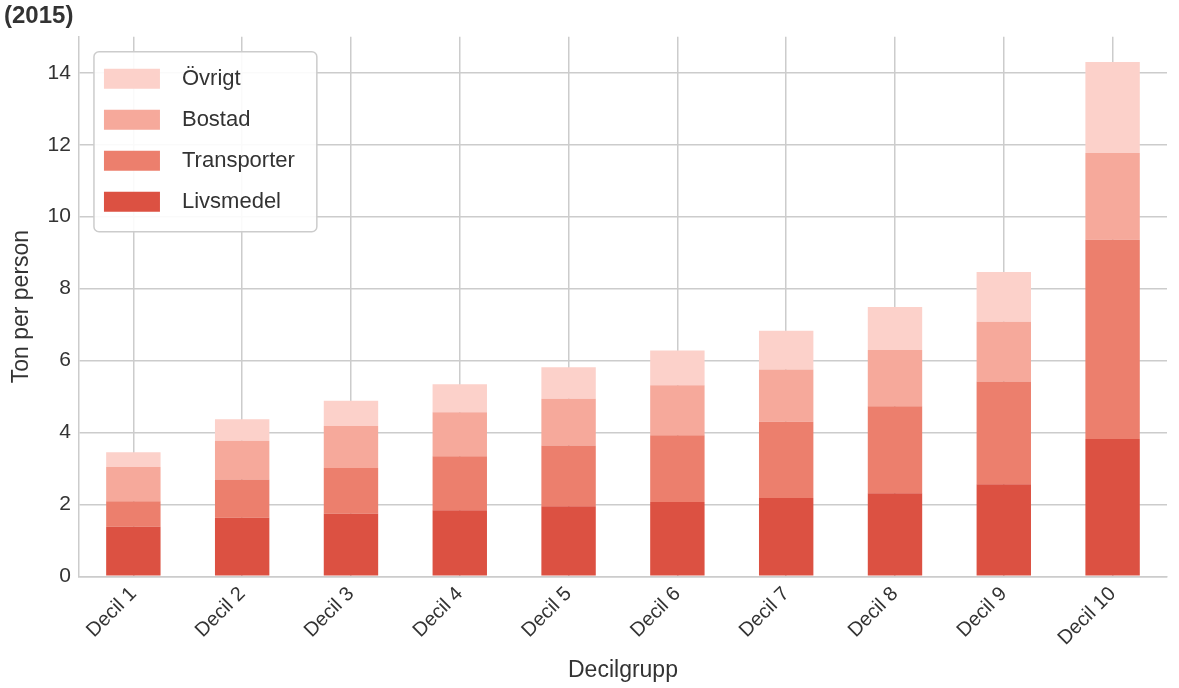 This screenshot has height=688, width=1179. Describe the element at coordinates (211, 77) in the screenshot. I see `legend-label: Övrigt` at that location.